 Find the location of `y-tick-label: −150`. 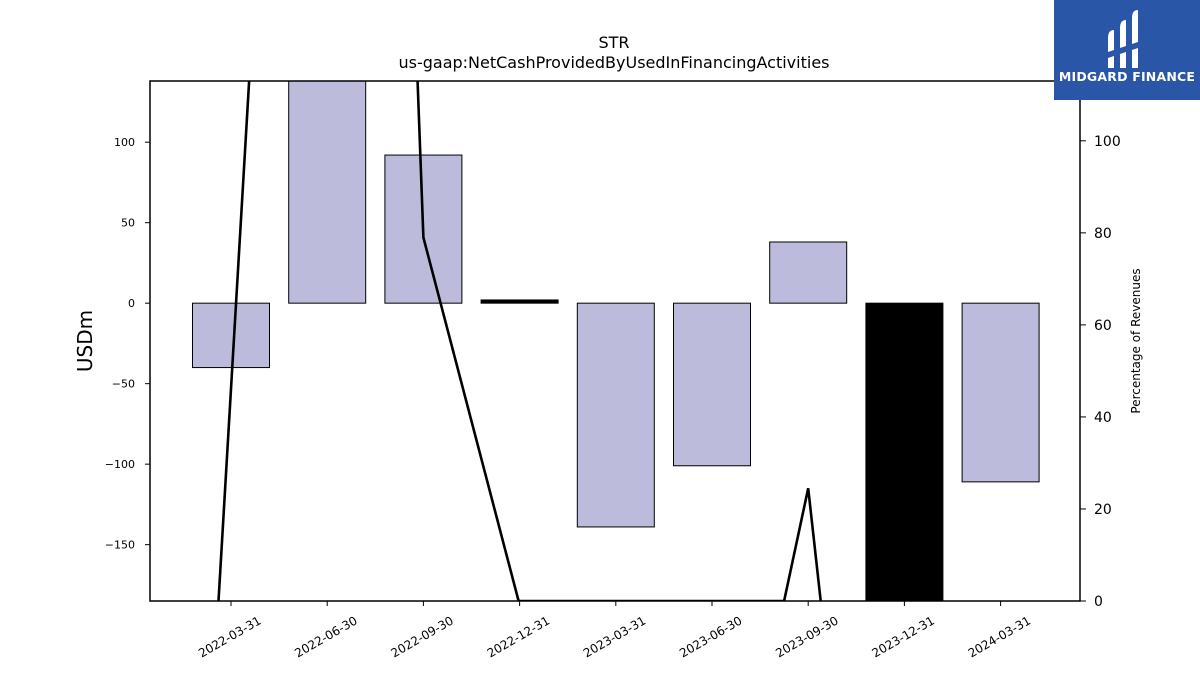

y-tick-label: −150 is located at coordinates (120, 545).